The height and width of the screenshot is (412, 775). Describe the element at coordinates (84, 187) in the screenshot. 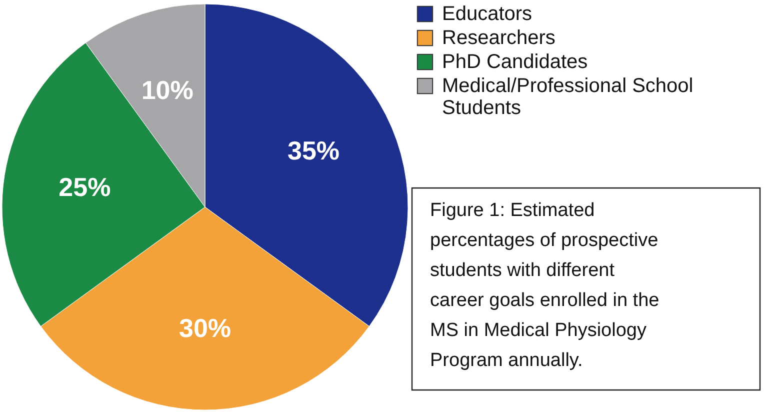

I see `data-label: 25%` at that location.